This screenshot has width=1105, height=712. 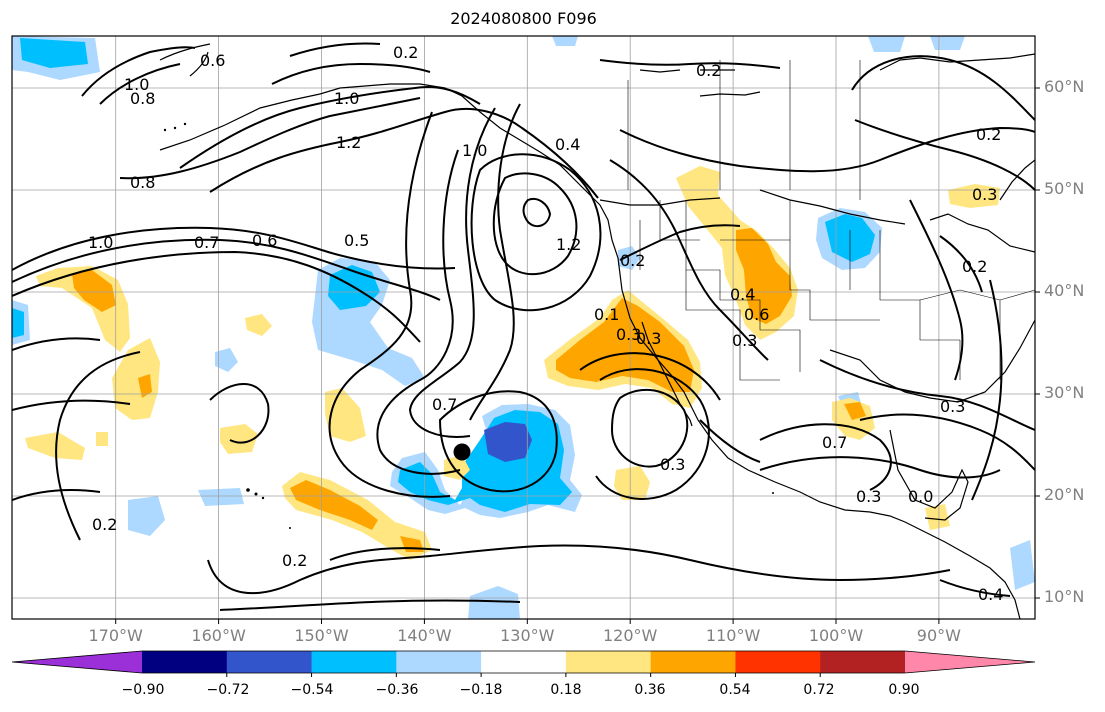 I want to click on colorbar-extend-max, so click(x=970, y=662).